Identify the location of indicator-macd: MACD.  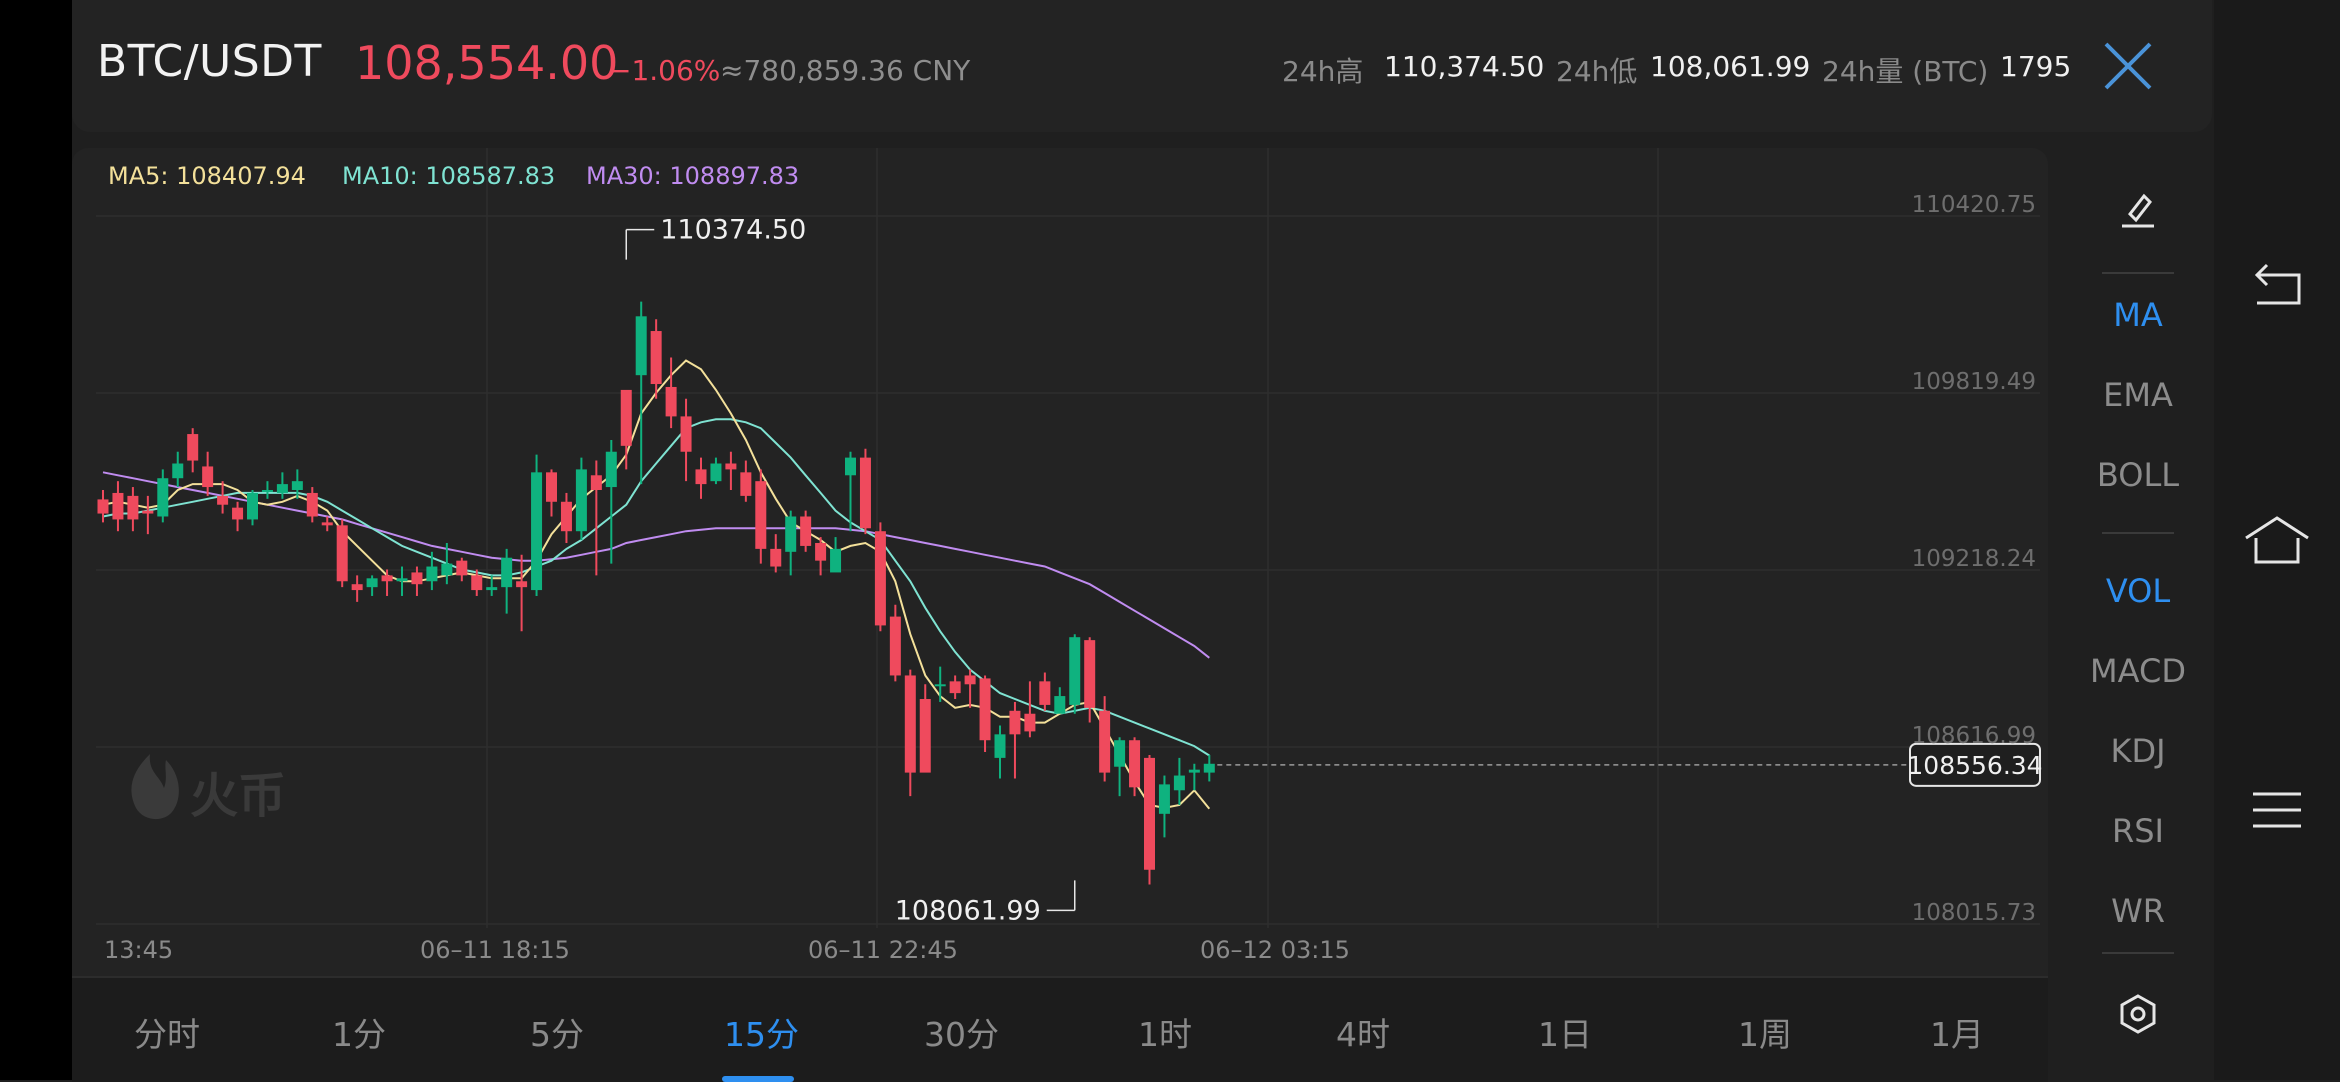
(2138, 671).